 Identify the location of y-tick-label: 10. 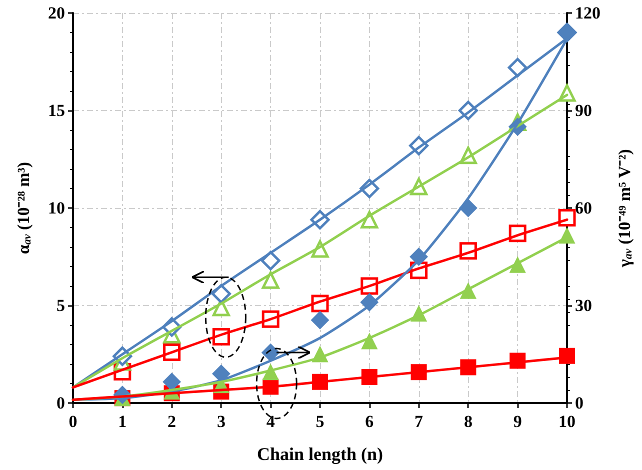
(56, 208).